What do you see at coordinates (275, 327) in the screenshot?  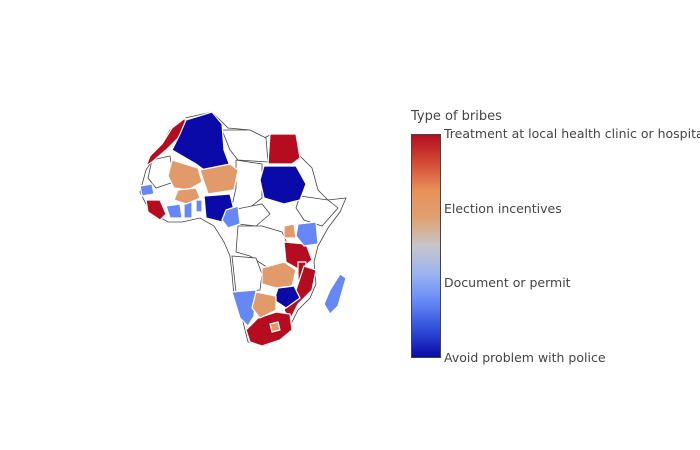 I see `country-lesotho` at bounding box center [275, 327].